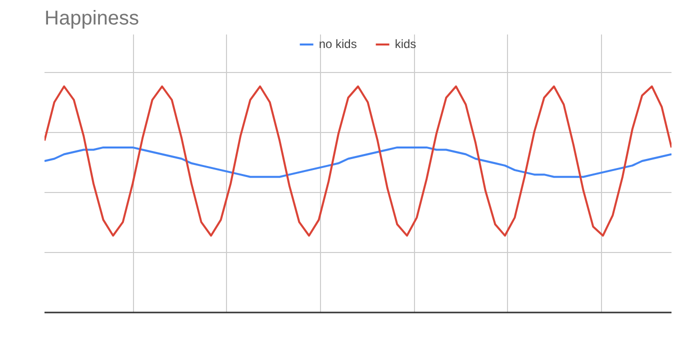 This screenshot has height=350, width=689. Describe the element at coordinates (337, 44) in the screenshot. I see `legend-label: no kids` at that location.